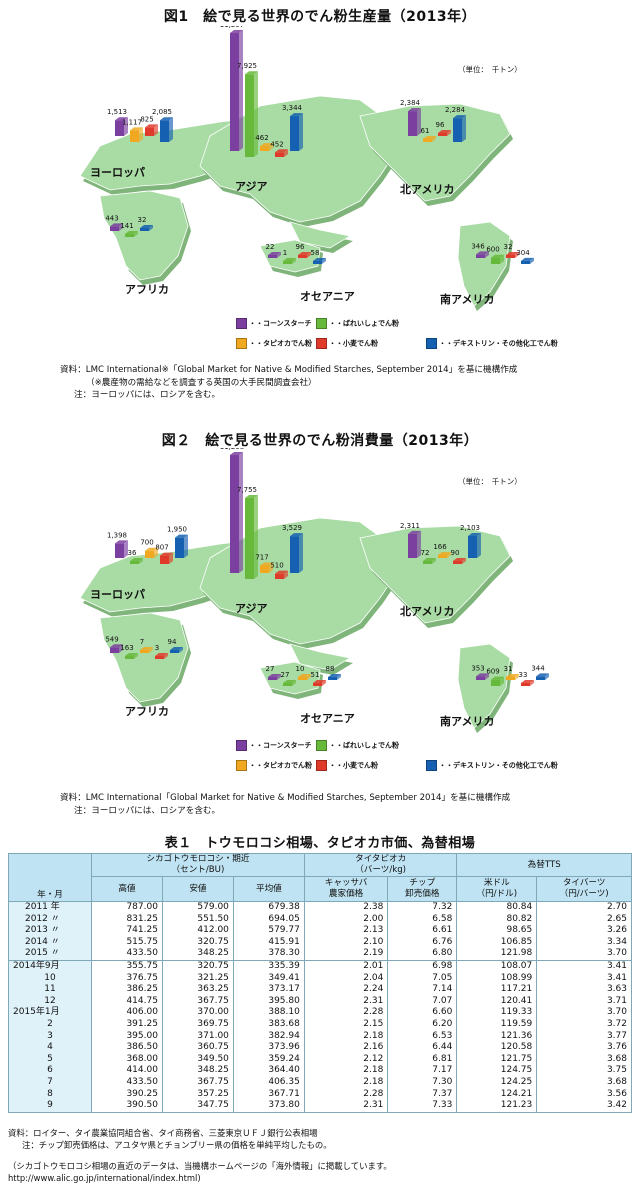  Describe the element at coordinates (50, 1071) in the screenshot. I see `row-label-cell: 6` at that location.